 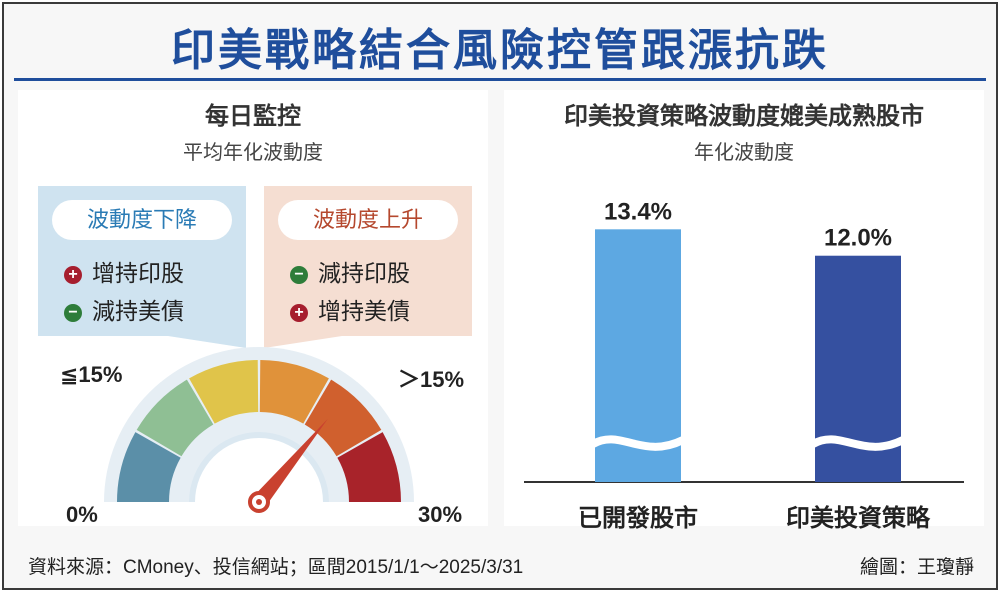 I want to click on data-label: 12.0%, so click(x=858, y=238).